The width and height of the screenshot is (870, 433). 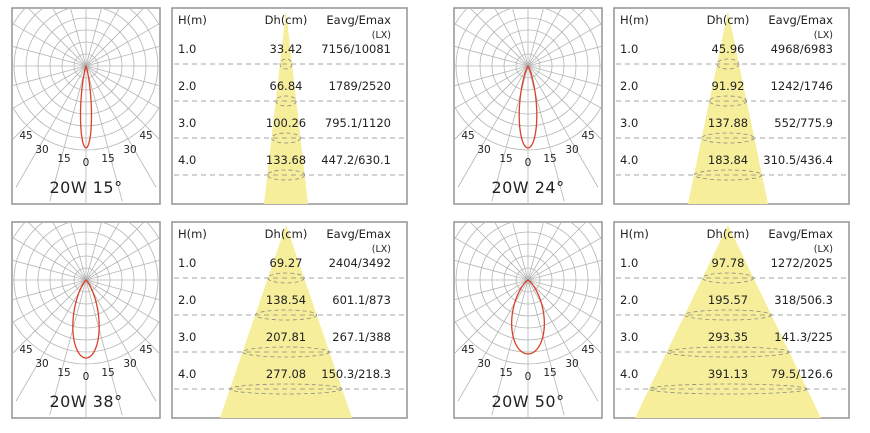 What do you see at coordinates (802, 49) in the screenshot?
I see `row-illuminance: 4968/6983` at bounding box center [802, 49].